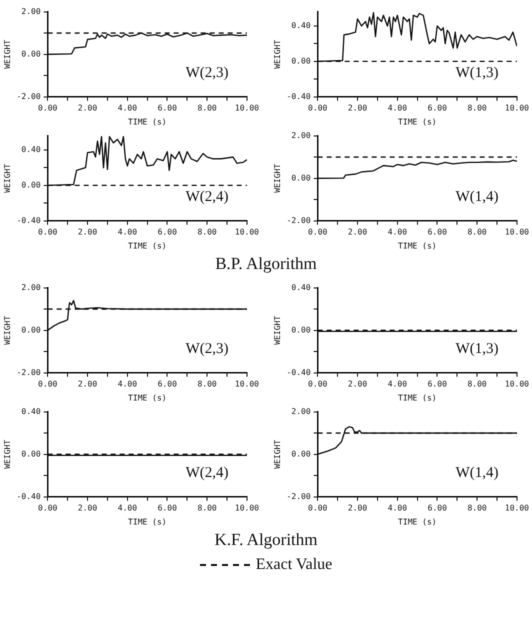 This screenshot has width=532, height=632. Describe the element at coordinates (294, 565) in the screenshot. I see `legend-label: Exact Value` at that location.